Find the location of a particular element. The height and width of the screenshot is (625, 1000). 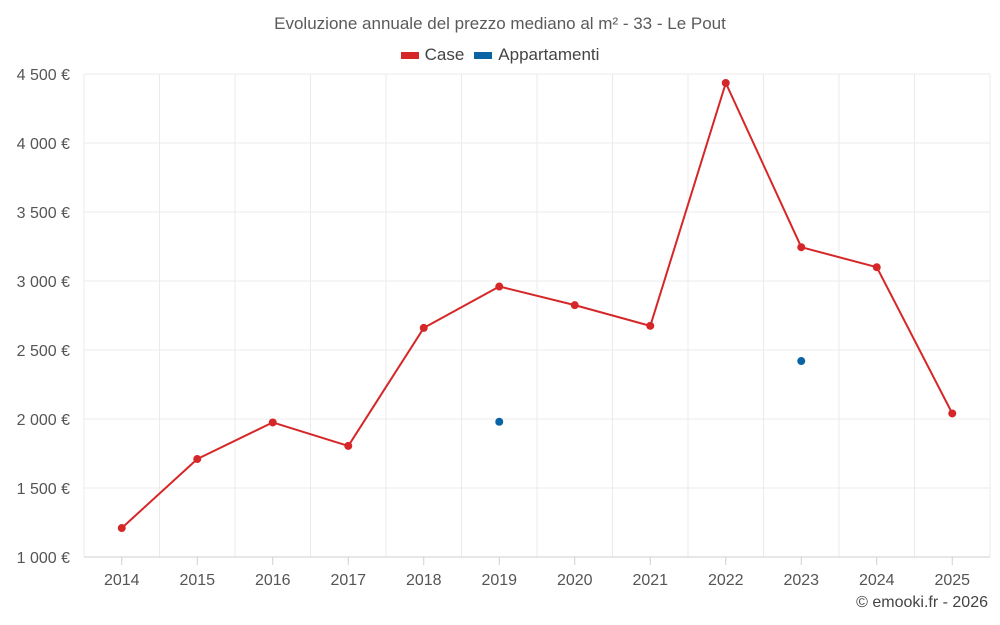

x-tick-label: 2022 is located at coordinates (726, 580).